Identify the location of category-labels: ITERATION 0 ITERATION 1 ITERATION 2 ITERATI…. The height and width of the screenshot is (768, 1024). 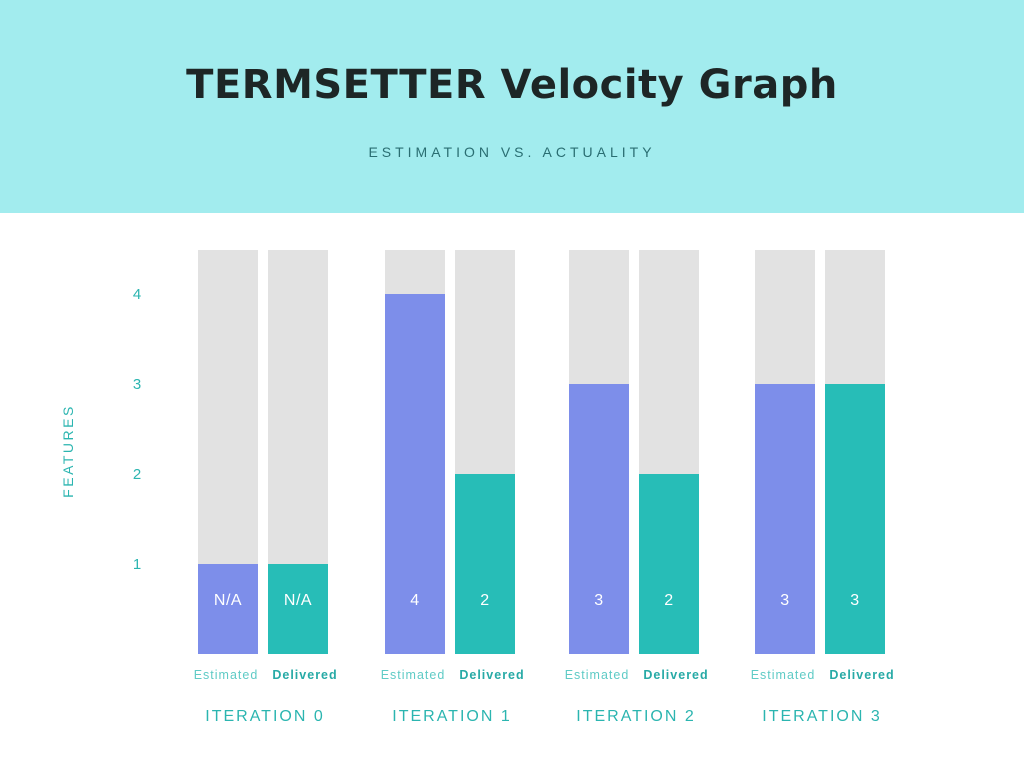
(543, 716).